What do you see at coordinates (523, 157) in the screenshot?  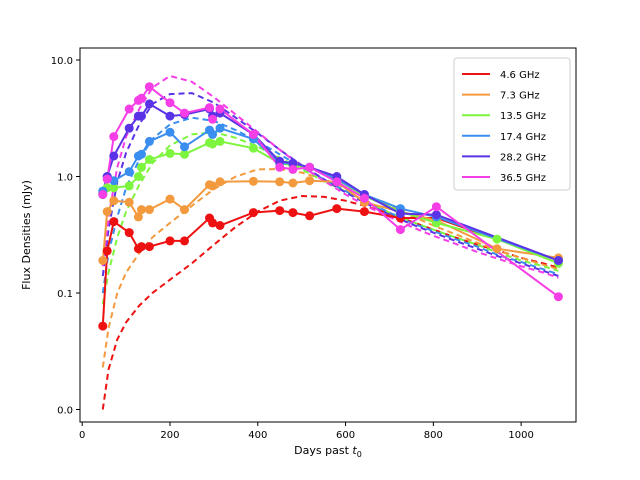 I see `legend-label: 28.2 GHz` at bounding box center [523, 157].